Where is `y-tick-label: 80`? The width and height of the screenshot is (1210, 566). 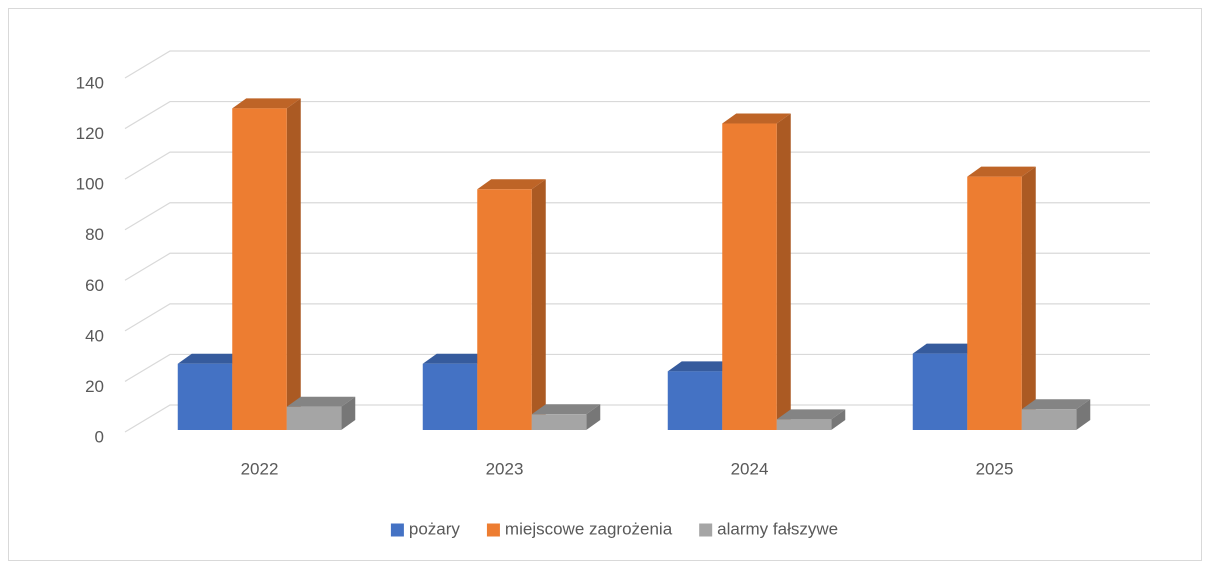
y-tick-label: 80 is located at coordinates (94, 234).